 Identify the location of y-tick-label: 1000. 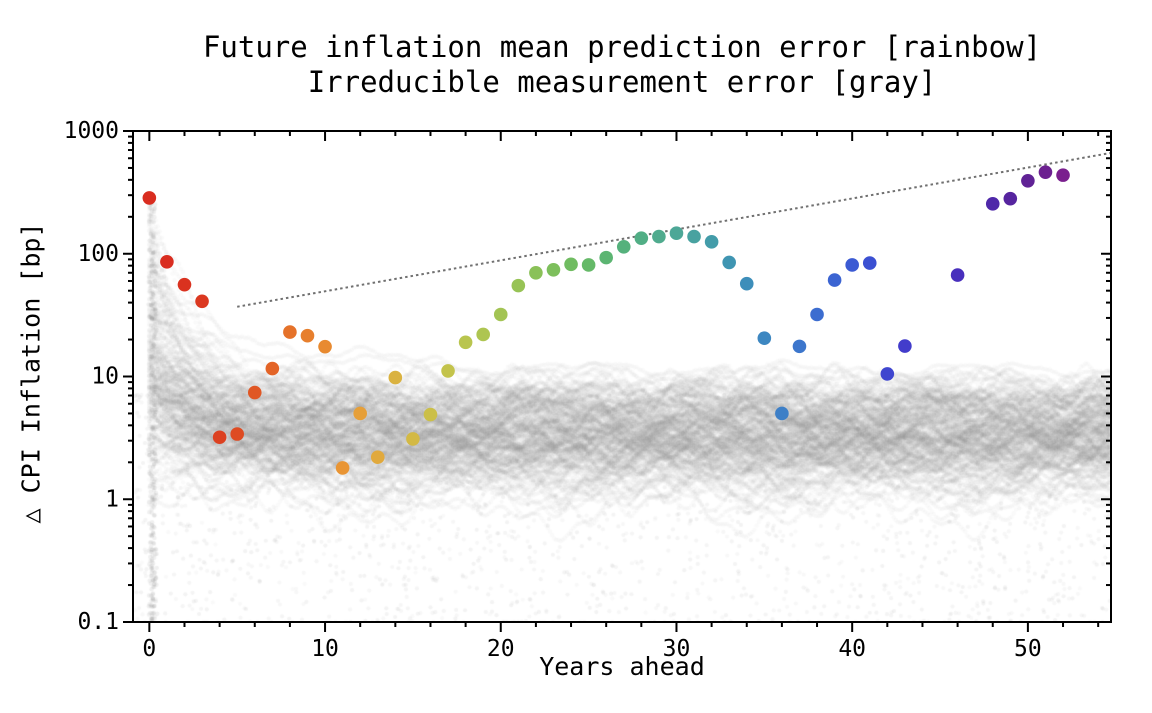
(91, 131).